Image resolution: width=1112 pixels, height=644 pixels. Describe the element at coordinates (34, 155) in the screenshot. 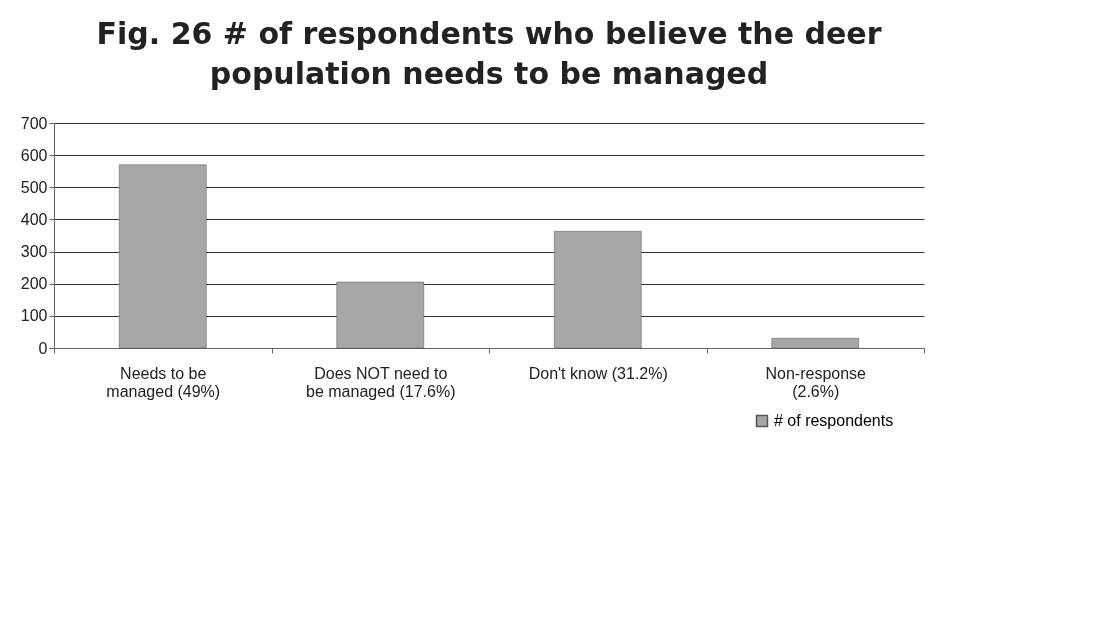

I see `y-tick-label: 600` at that location.